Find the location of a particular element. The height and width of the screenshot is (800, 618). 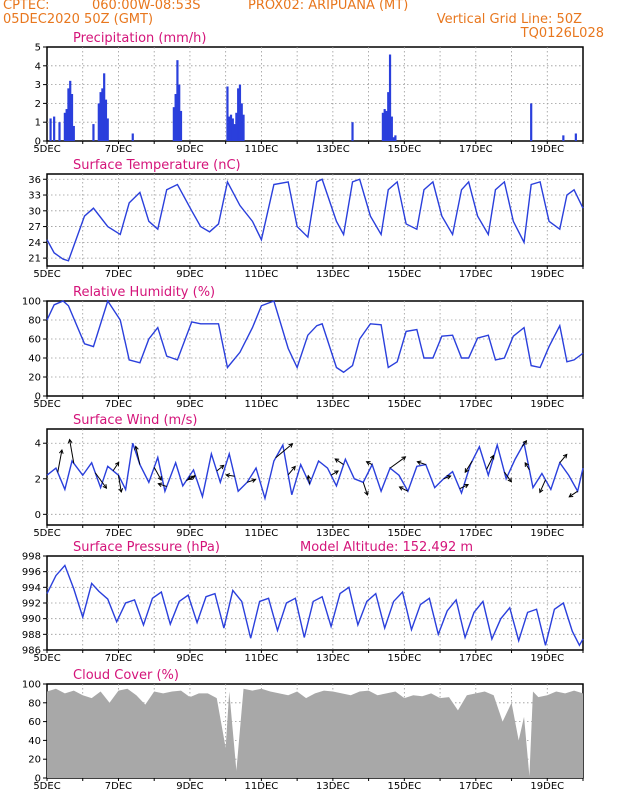

y-tick-label-temp: 21 is located at coordinates (34, 259).